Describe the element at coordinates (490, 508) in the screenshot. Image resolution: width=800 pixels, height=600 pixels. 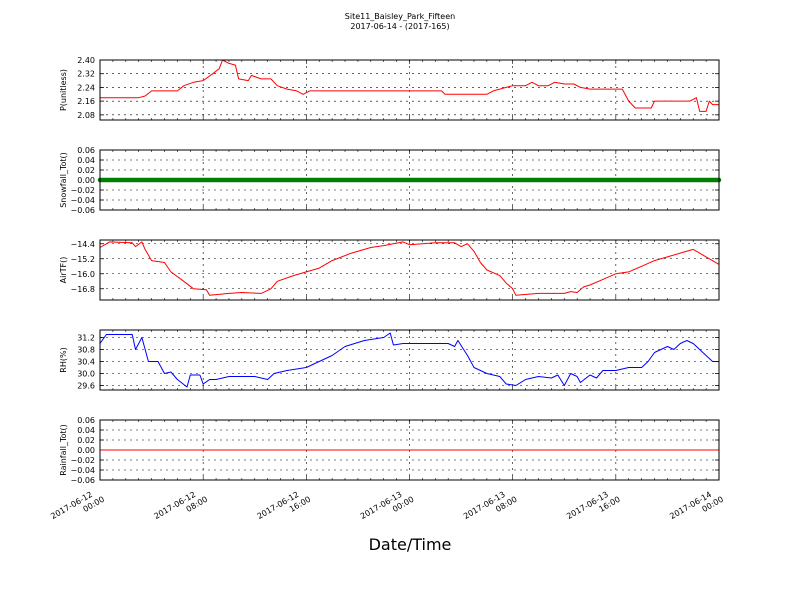
I see `x-tick-label: 2017-06-1308:00` at that location.